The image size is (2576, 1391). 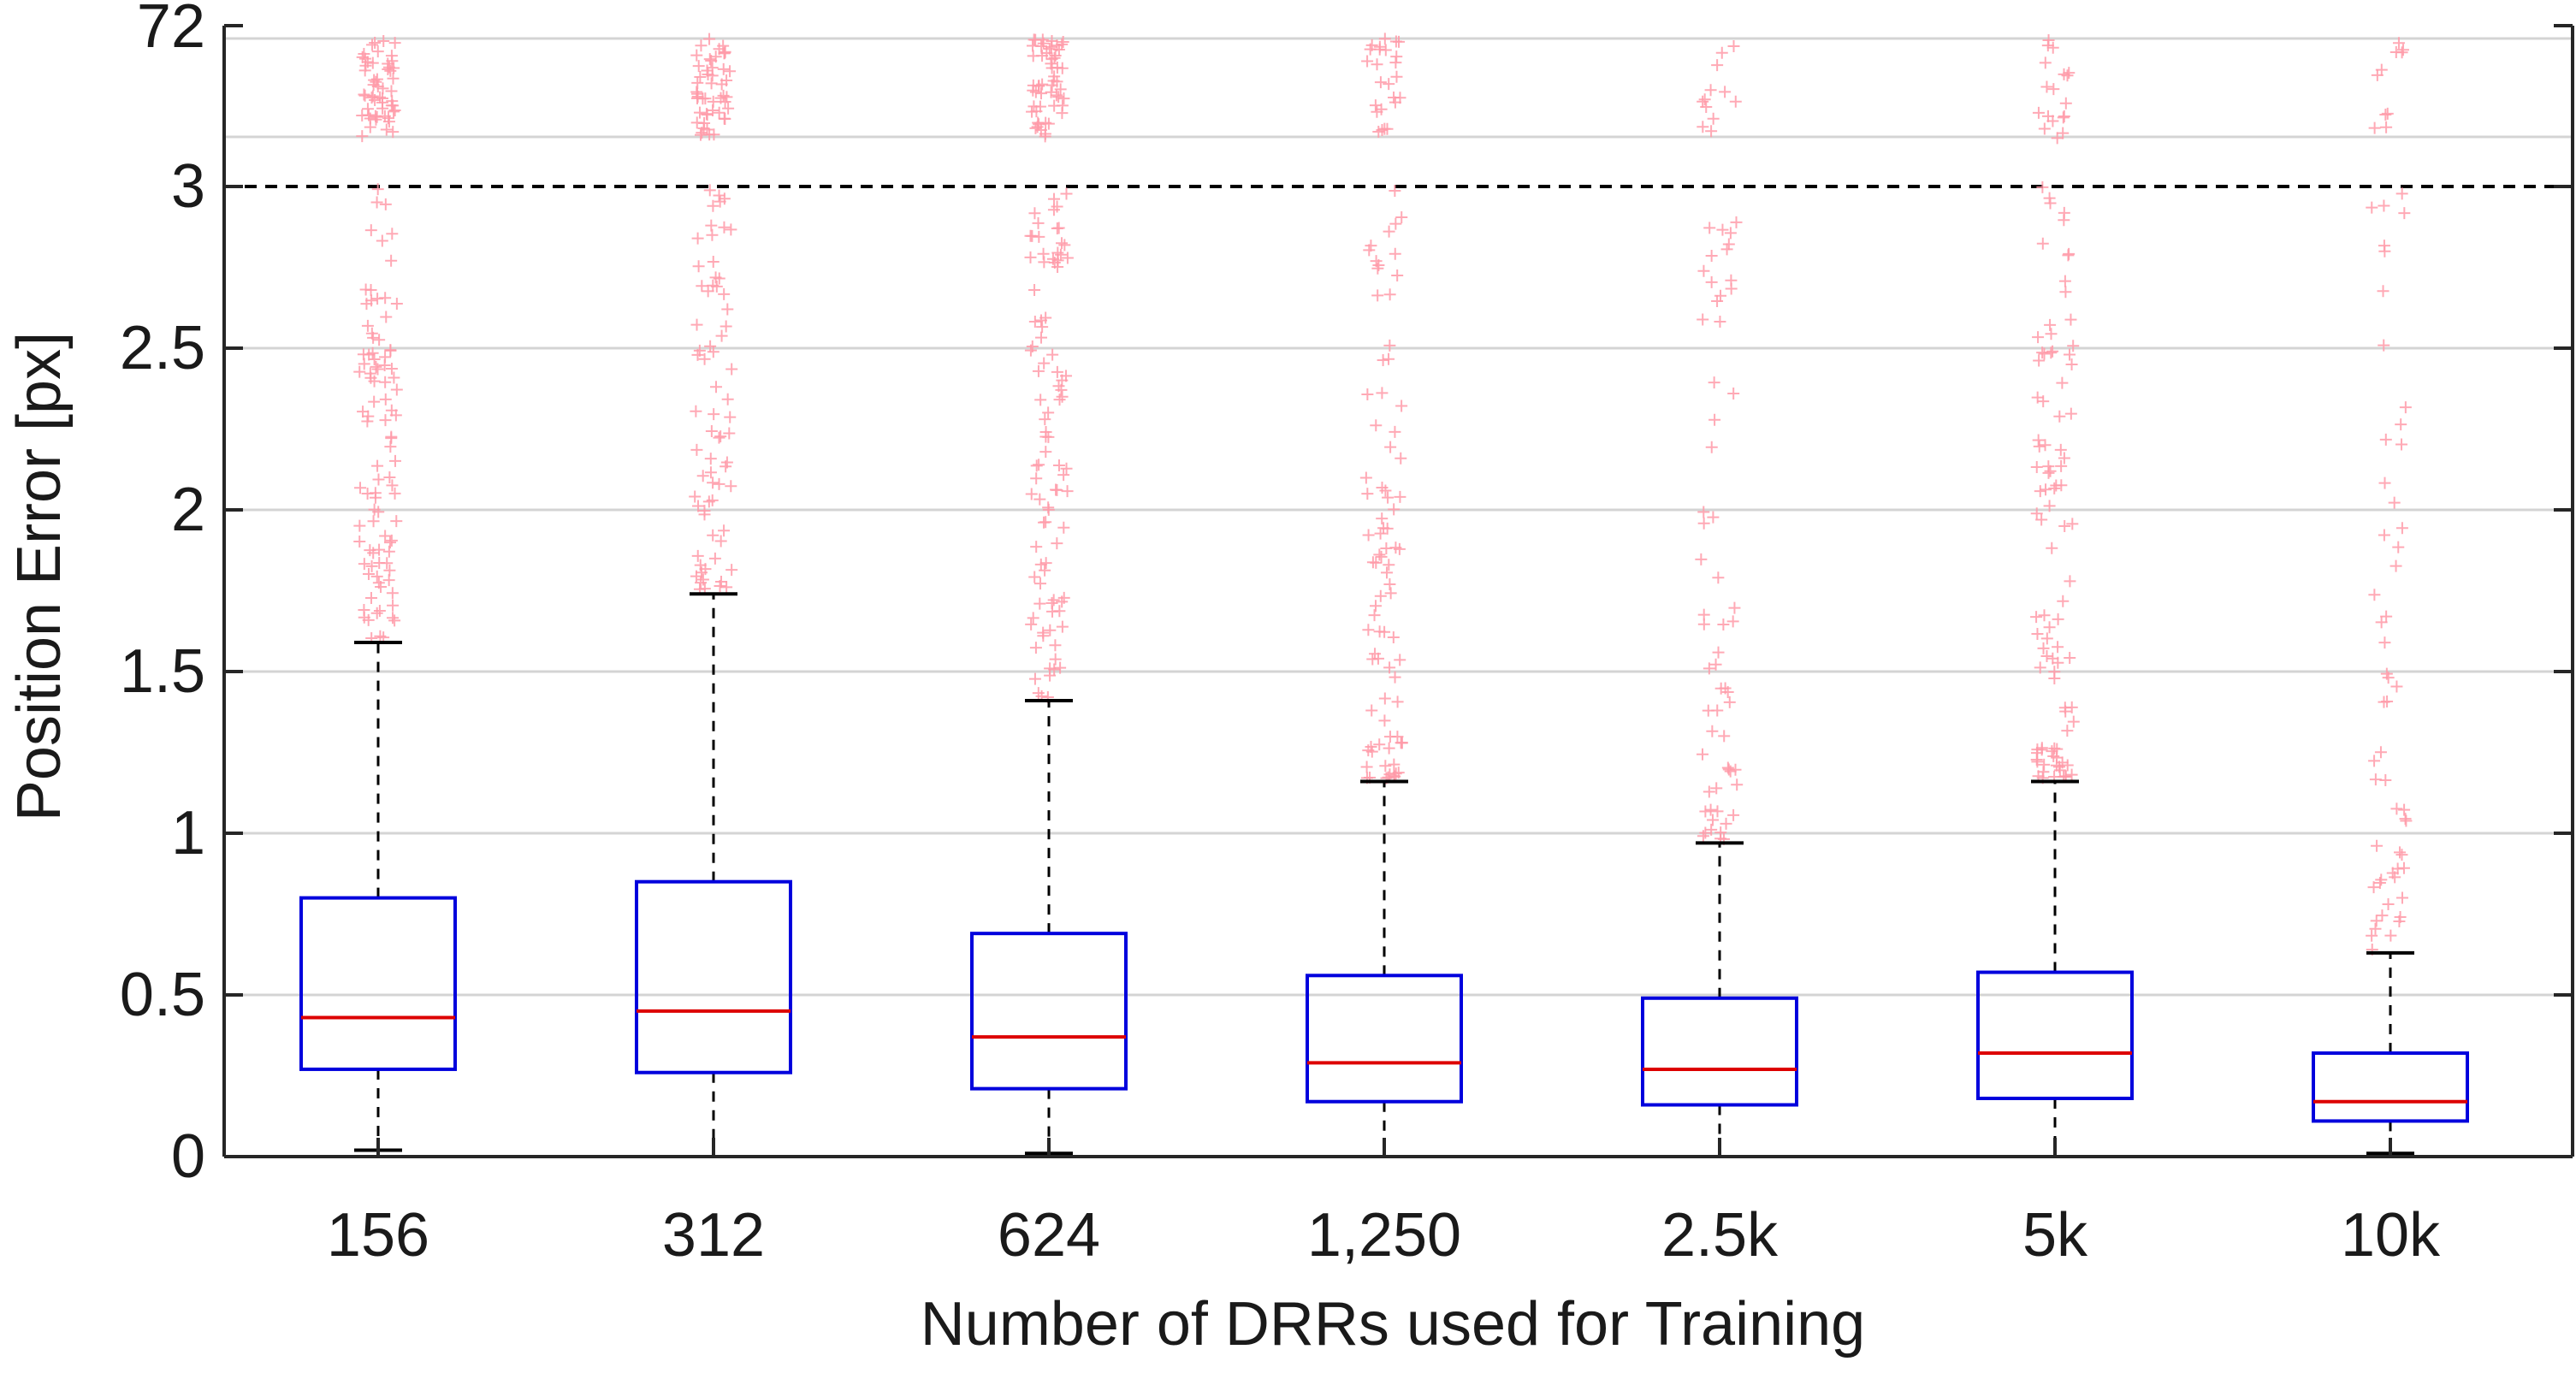 I want to click on x-tick-label: 2.5k, so click(x=1720, y=1235).